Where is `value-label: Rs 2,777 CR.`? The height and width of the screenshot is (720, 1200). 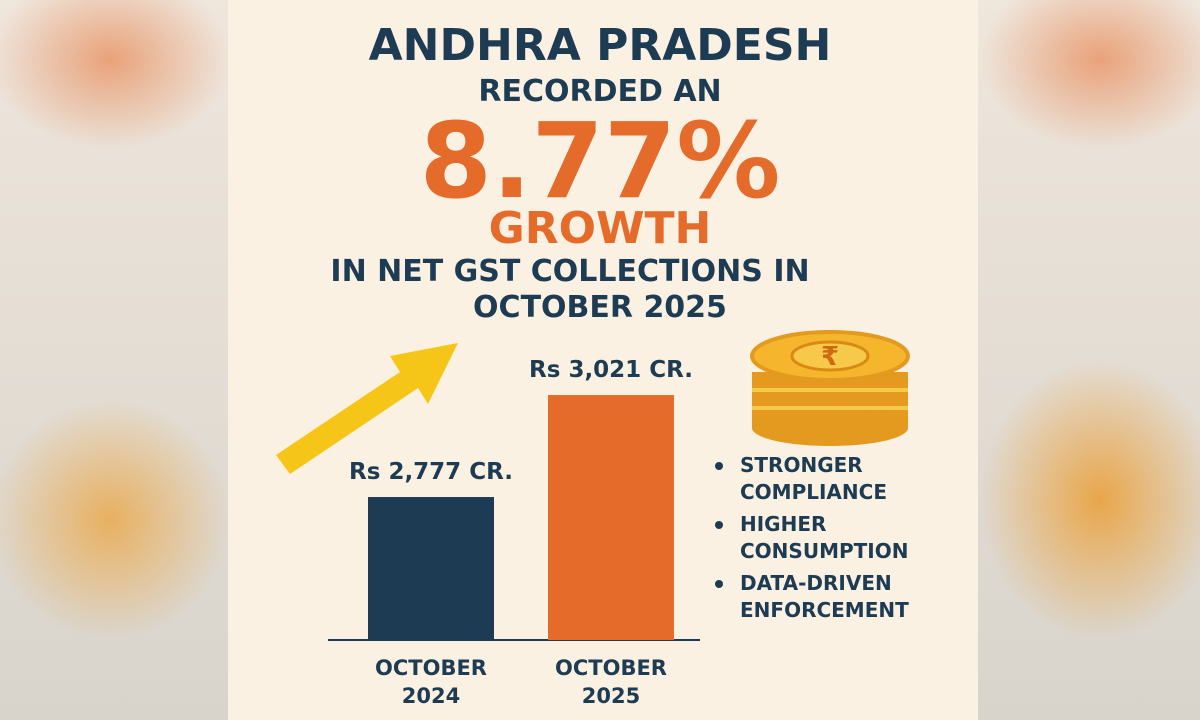
value-label: Rs 2,777 CR. is located at coordinates (431, 472).